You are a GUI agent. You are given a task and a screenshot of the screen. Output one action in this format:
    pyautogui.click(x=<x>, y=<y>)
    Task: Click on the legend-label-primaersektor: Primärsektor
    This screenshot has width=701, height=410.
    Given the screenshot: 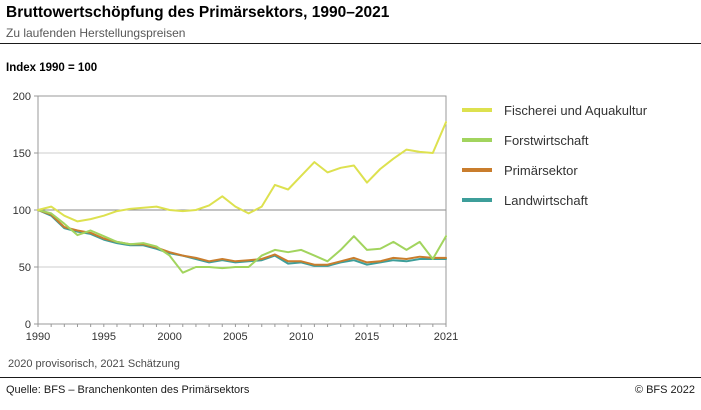 What is the action you would take?
    pyautogui.click(x=541, y=170)
    